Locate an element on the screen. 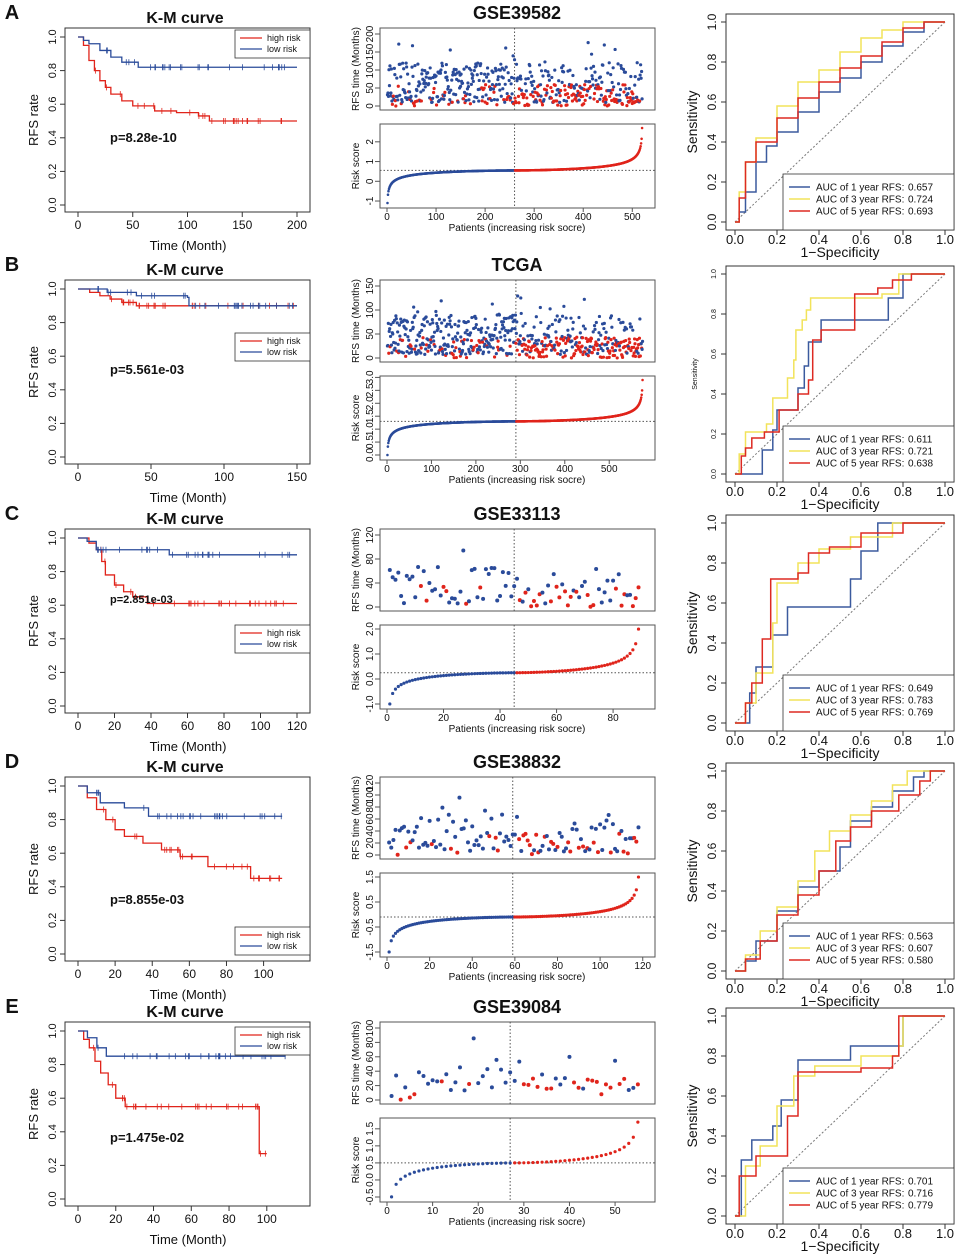 Image resolution: width=955 pixels, height=1255 pixels. score-y-tick-label: 2.5 is located at coordinates (370, 390).